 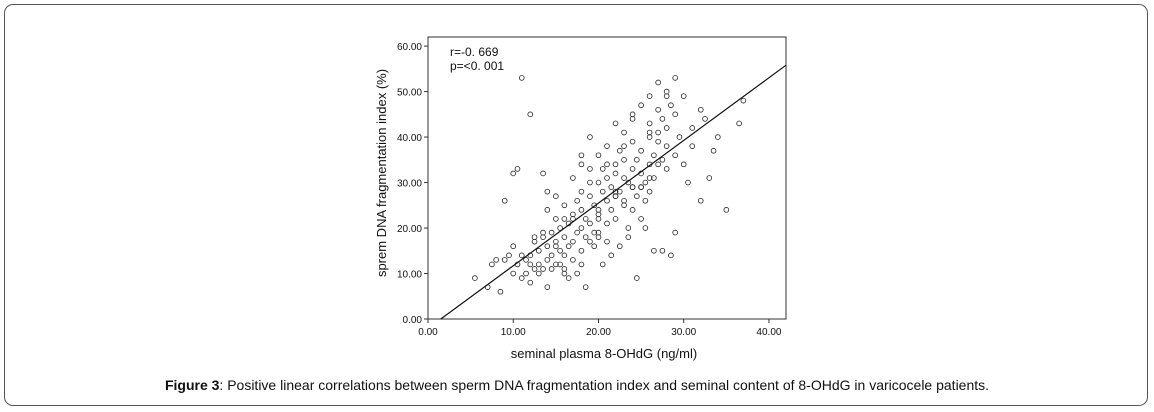 I want to click on y-tick-label: 30.00, so click(x=409, y=184).